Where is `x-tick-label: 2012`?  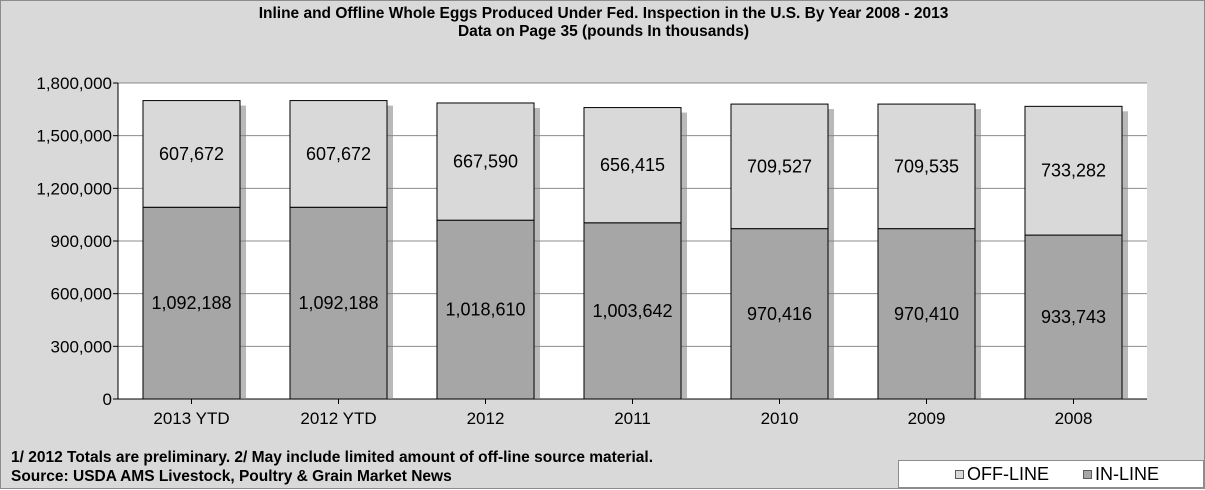 x-tick-label: 2012 is located at coordinates (486, 418).